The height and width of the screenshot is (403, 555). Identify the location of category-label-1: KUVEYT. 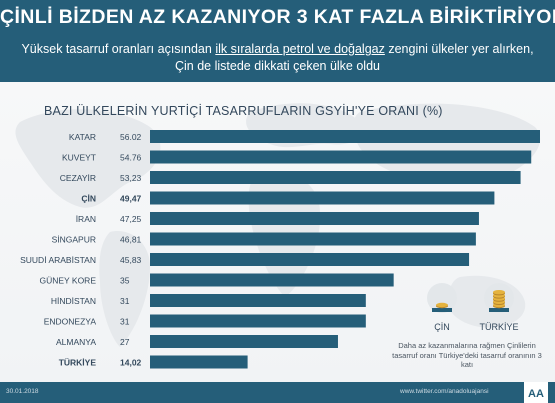
(79, 158).